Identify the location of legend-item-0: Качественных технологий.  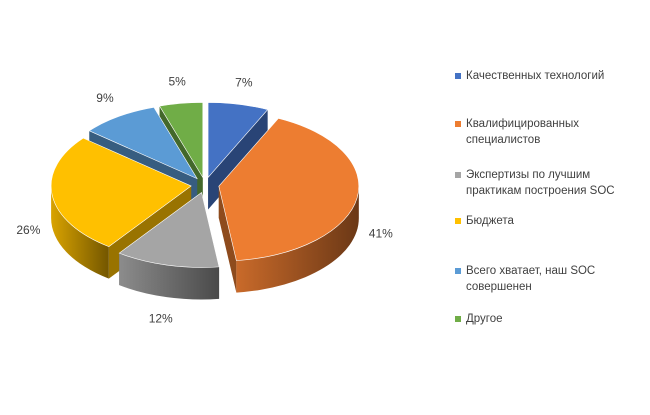
(550, 76).